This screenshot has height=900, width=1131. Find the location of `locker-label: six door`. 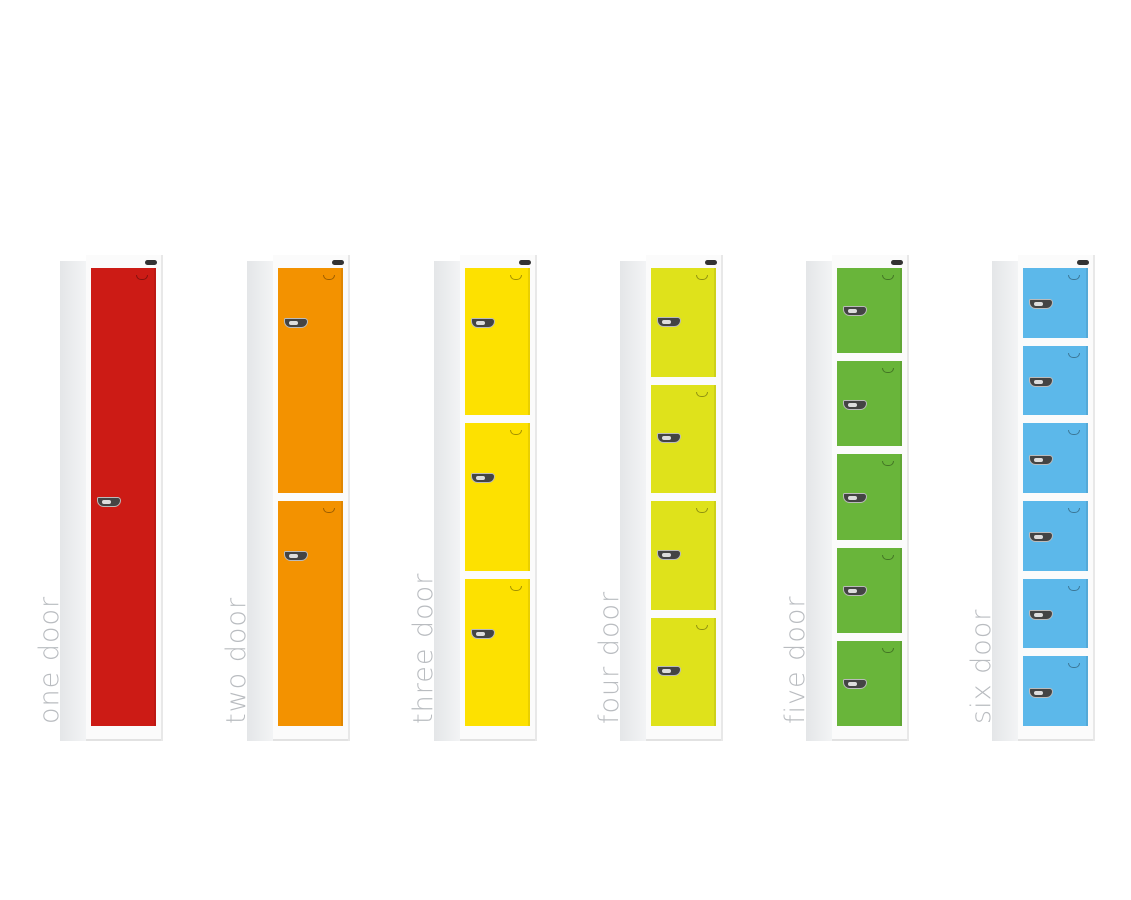

locker-label: six door is located at coordinates (981, 666).